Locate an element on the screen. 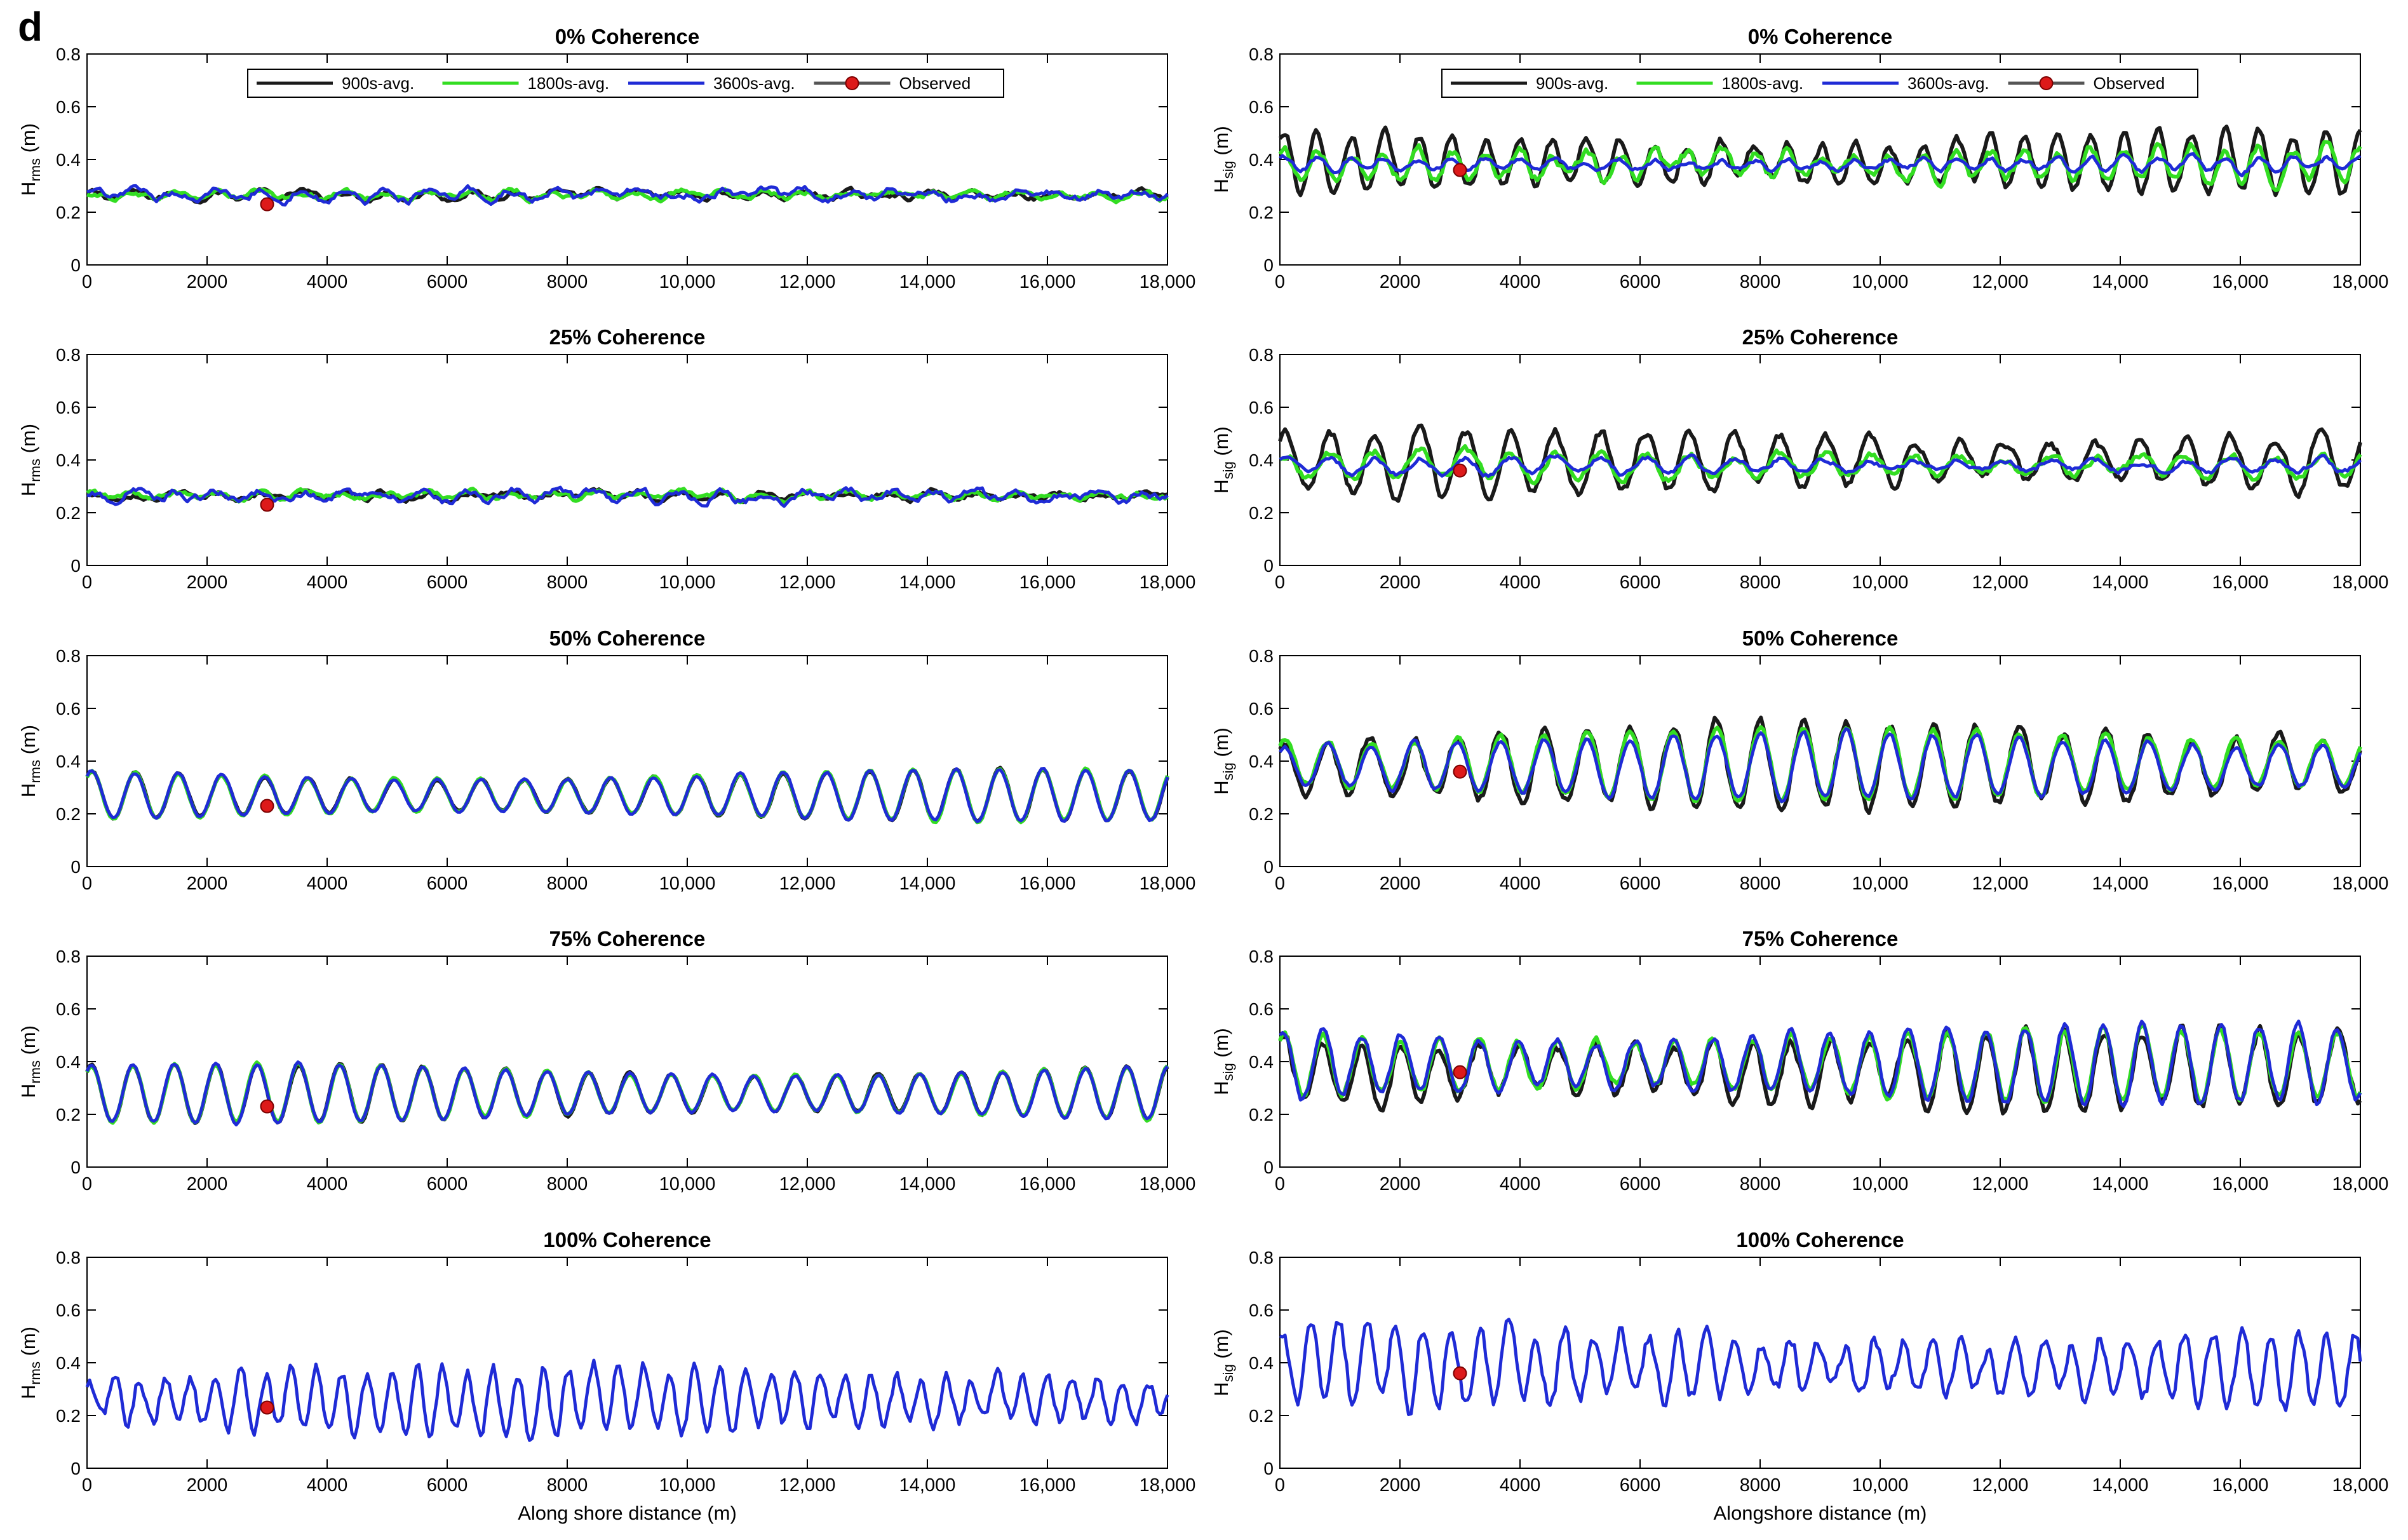 The width and height of the screenshot is (2408, 1540). chart-title: 0% Coherence is located at coordinates (627, 36).